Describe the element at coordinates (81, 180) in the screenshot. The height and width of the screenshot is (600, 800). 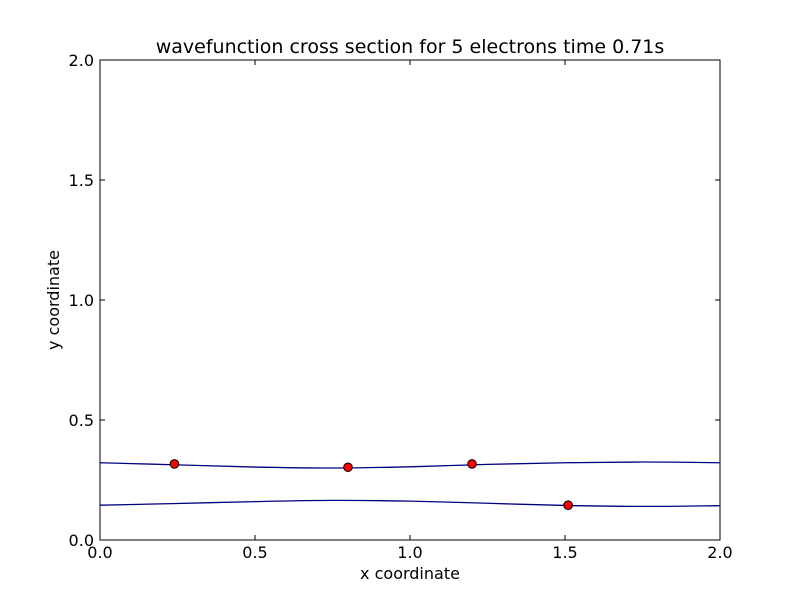
I see `y-tick-label: 1.5` at that location.